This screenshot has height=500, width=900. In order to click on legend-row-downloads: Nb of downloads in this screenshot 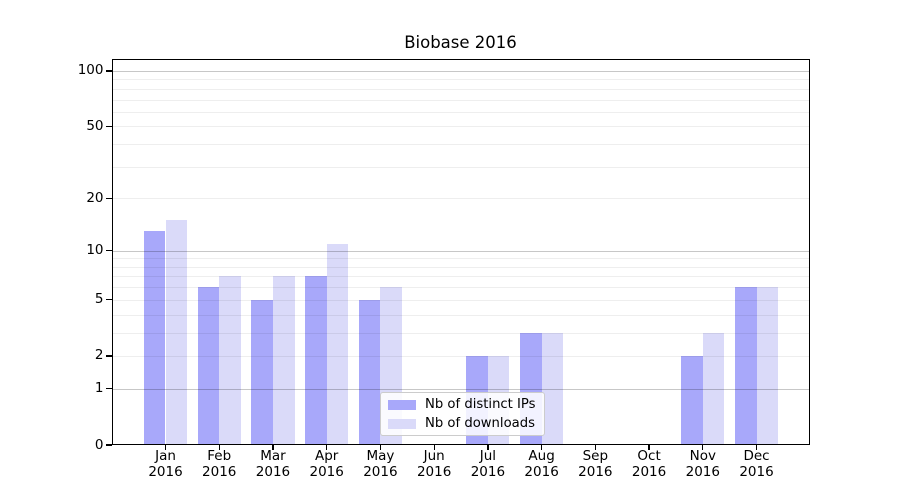, I will do `click(463, 424)`.